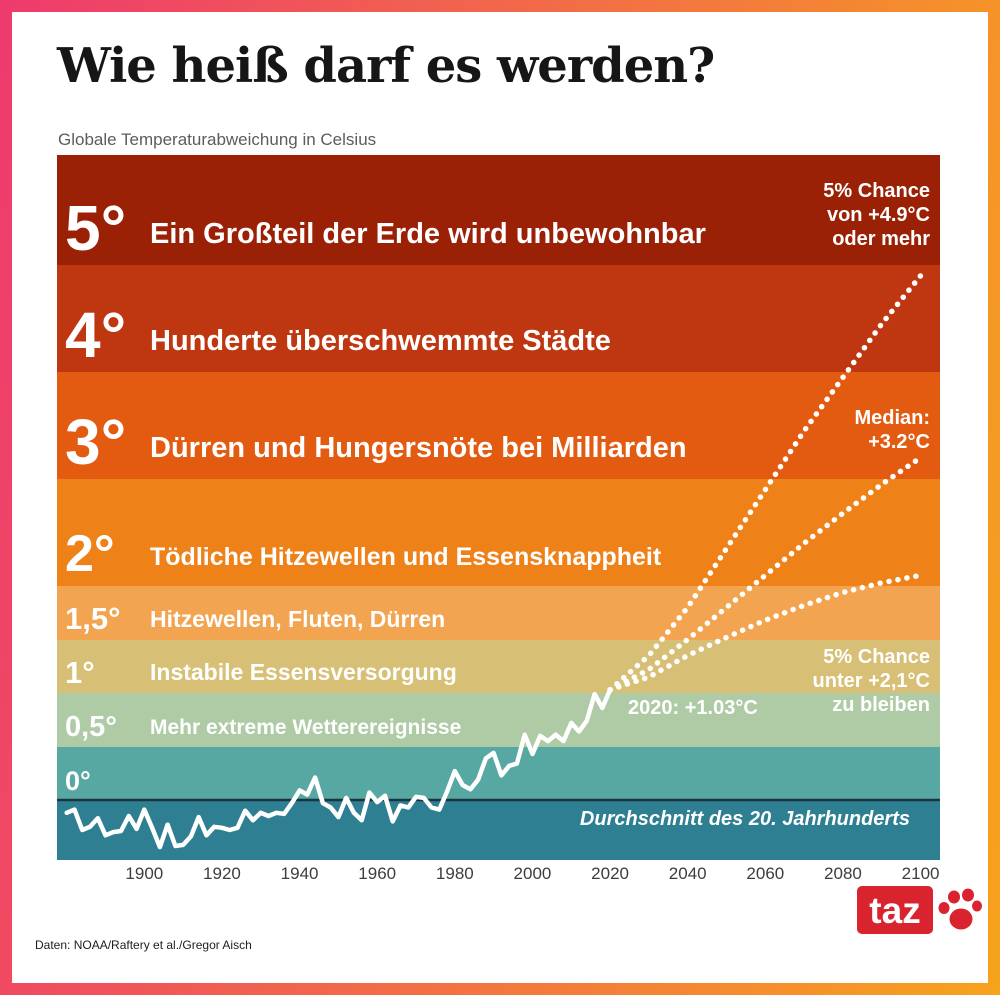  I want to click on taz-logo-text: taz, so click(895, 910).